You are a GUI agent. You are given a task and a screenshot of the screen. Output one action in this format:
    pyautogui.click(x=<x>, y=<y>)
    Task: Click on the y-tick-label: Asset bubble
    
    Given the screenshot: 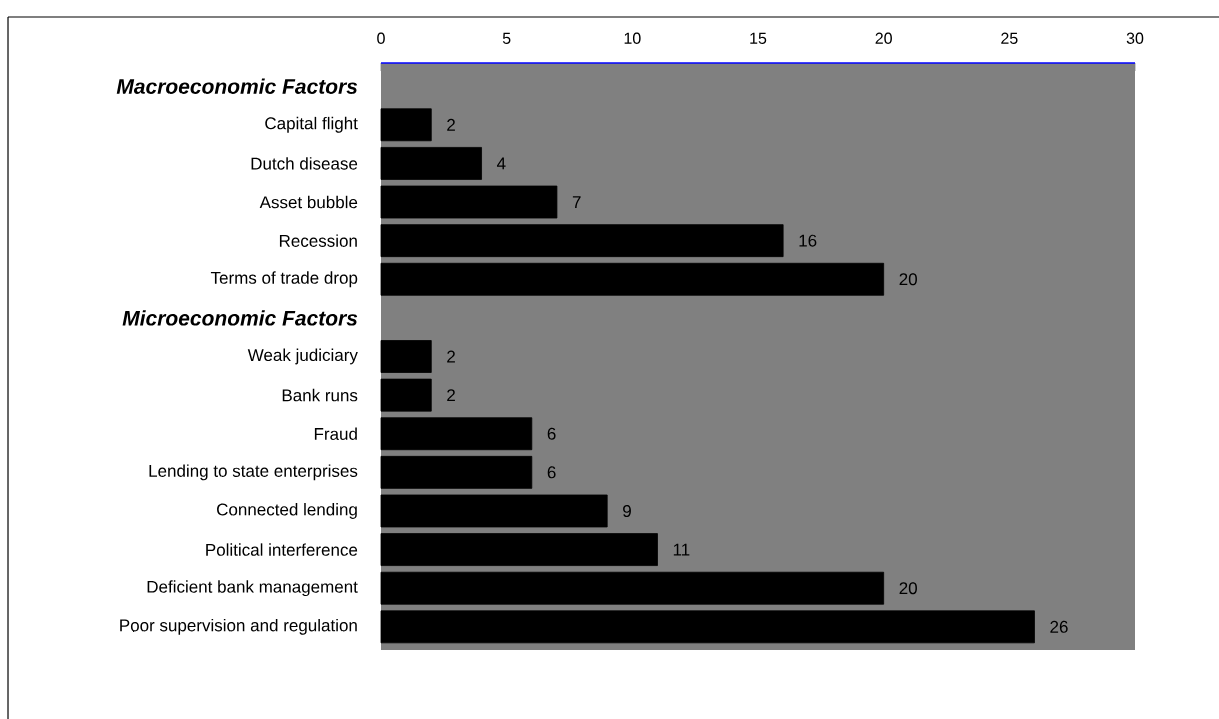 What is the action you would take?
    pyautogui.click(x=308, y=202)
    